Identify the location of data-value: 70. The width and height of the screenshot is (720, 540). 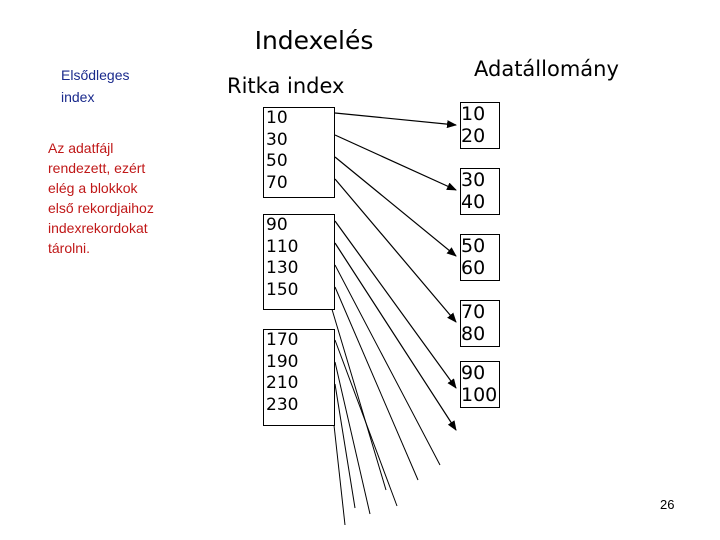
(473, 312).